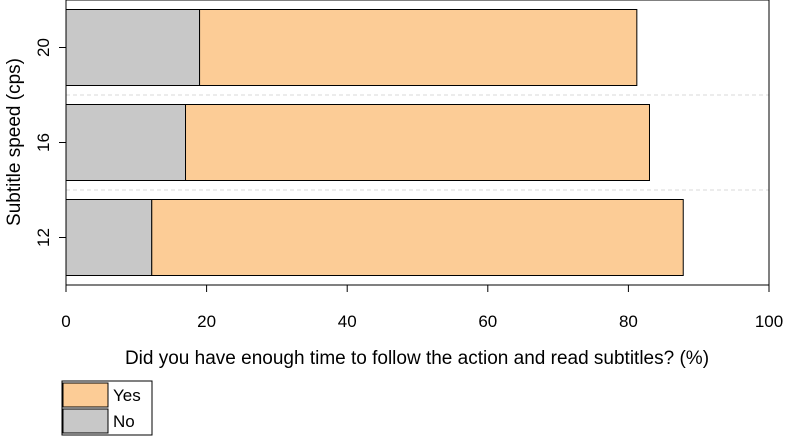  What do you see at coordinates (85, 421) in the screenshot?
I see `legend-swatch-no` at bounding box center [85, 421].